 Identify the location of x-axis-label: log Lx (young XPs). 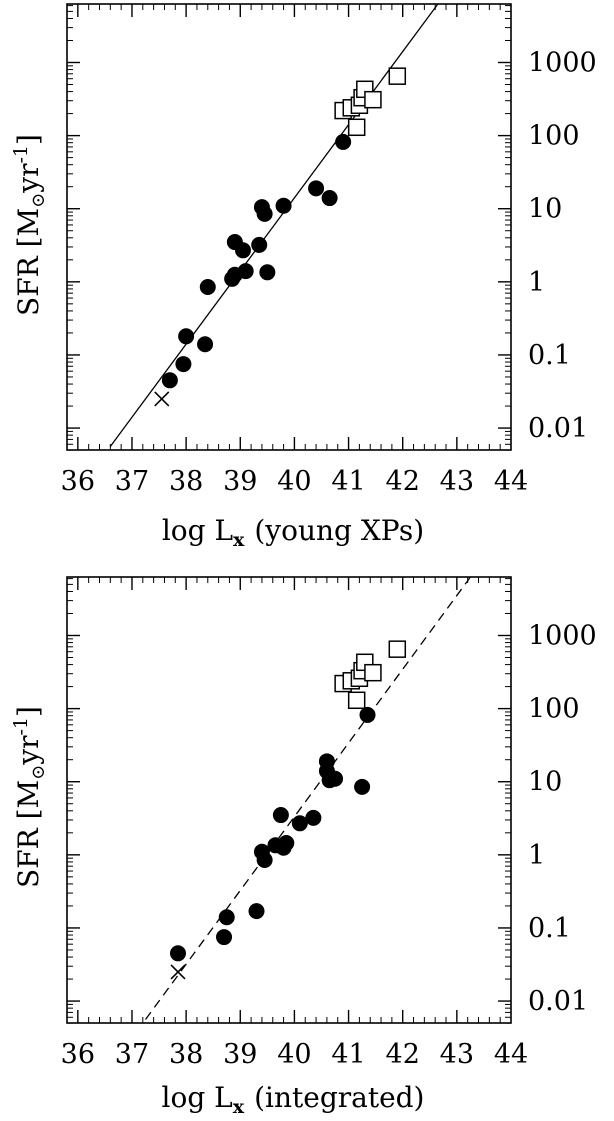
(293, 532).